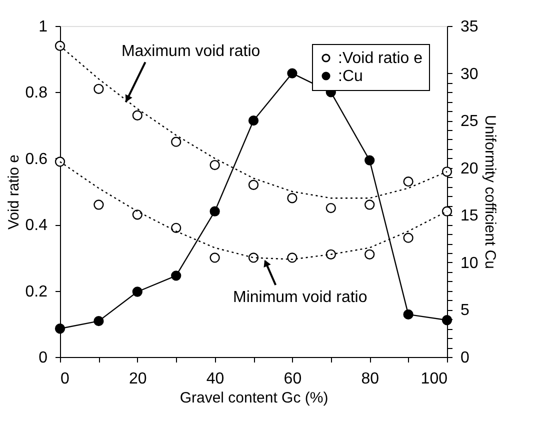 The width and height of the screenshot is (554, 423). I want to click on y2-tick-label: 5, so click(465, 311).